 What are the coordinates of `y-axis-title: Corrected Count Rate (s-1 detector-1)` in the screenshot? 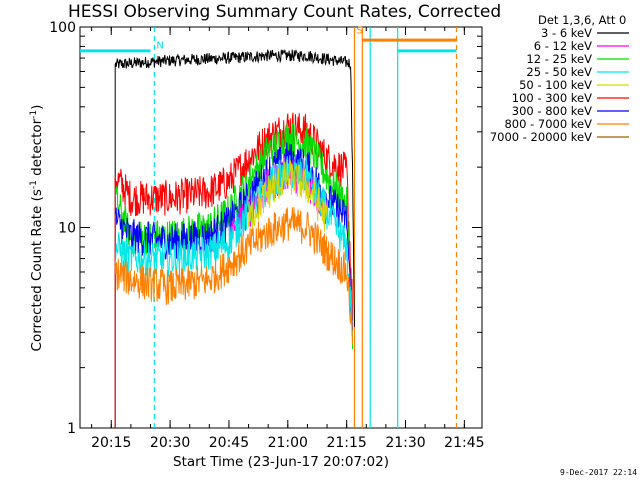 It's located at (37, 228).